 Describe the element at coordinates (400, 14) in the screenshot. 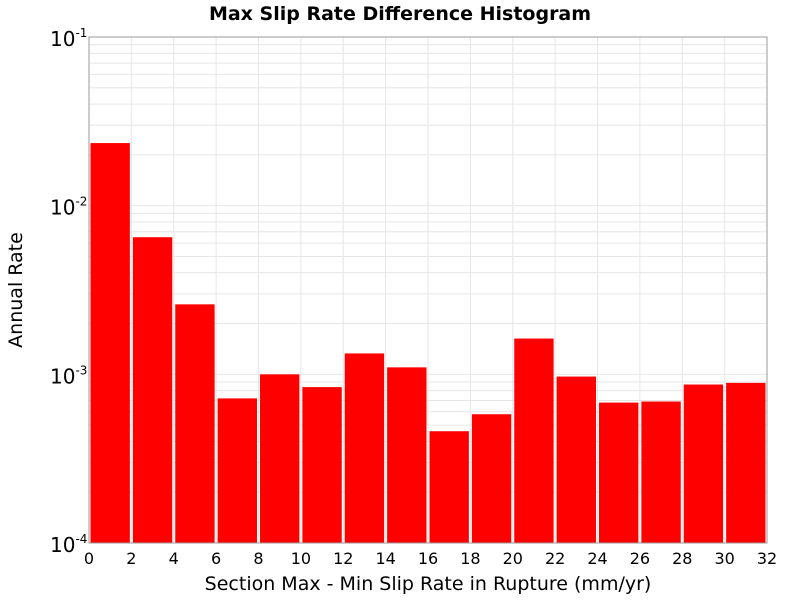

I see `chart-title: Max Slip Rate Difference Histogram` at that location.